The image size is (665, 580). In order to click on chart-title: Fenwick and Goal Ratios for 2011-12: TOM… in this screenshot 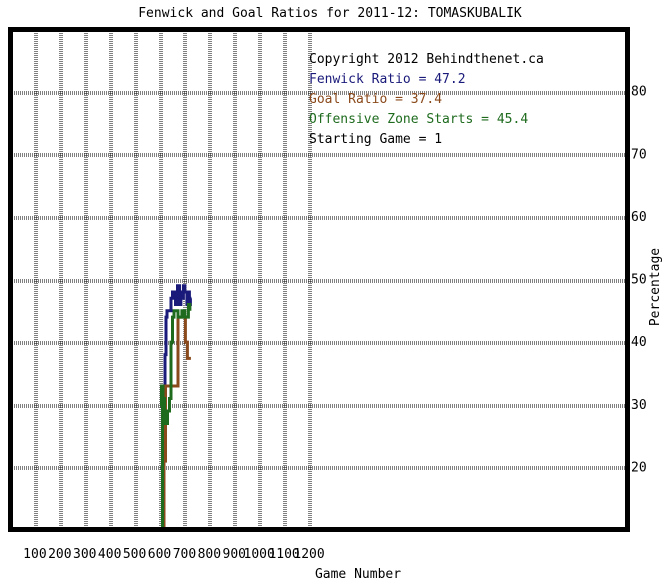, I will do `click(330, 13)`.